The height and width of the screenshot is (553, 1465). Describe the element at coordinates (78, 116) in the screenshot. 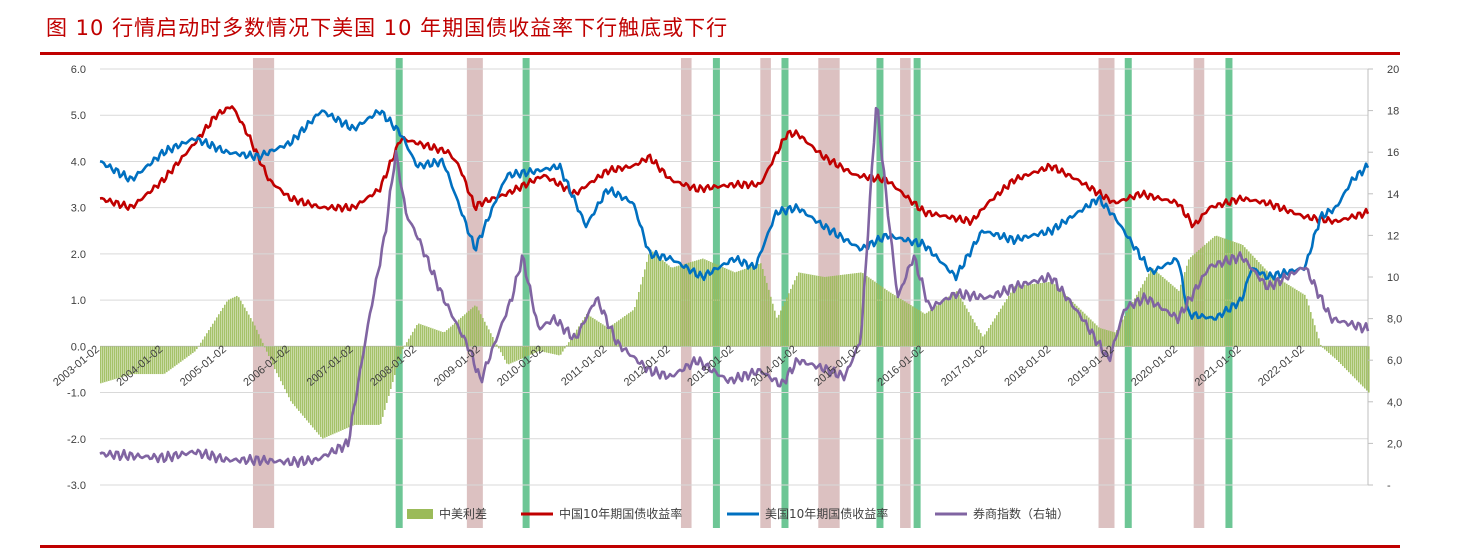

I see `left-tick-label: 5.0` at that location.